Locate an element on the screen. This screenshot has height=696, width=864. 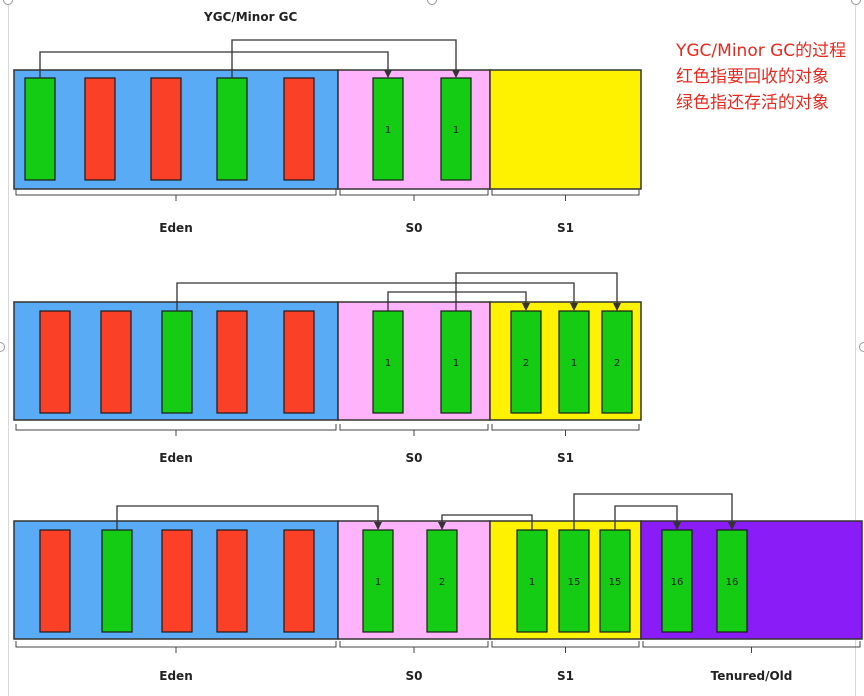
s1-region is located at coordinates (565, 129).